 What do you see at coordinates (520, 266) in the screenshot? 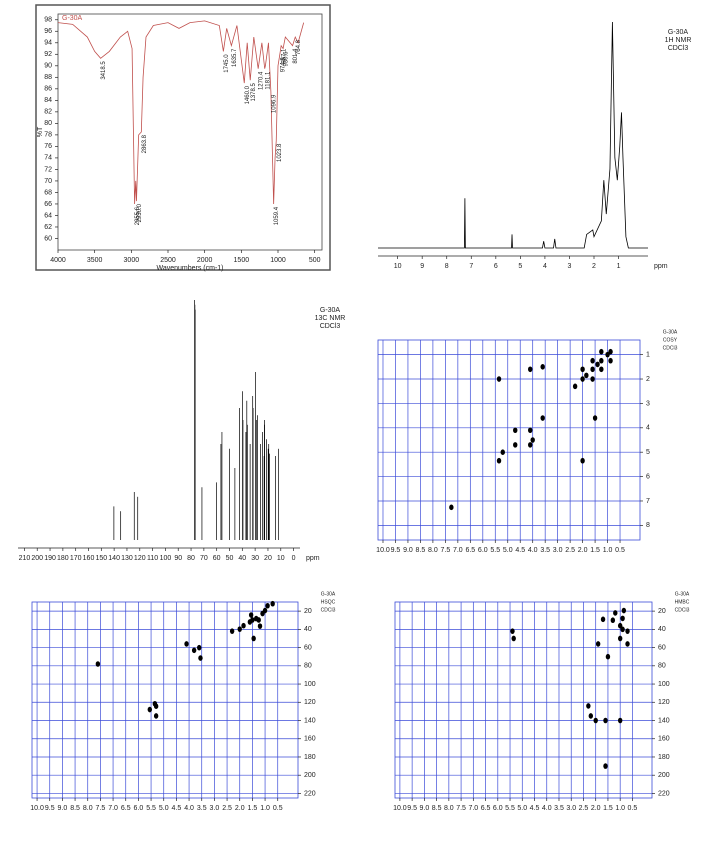
I see `x-tick-label: 5` at bounding box center [520, 266].